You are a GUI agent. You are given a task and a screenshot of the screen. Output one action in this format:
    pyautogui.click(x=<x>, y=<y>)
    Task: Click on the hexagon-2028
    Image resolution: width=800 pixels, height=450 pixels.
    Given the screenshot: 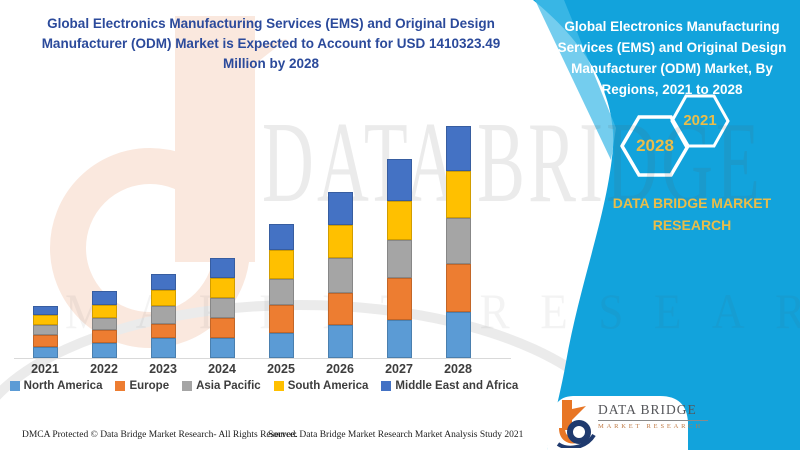 What is the action you would take?
    pyautogui.click(x=655, y=146)
    